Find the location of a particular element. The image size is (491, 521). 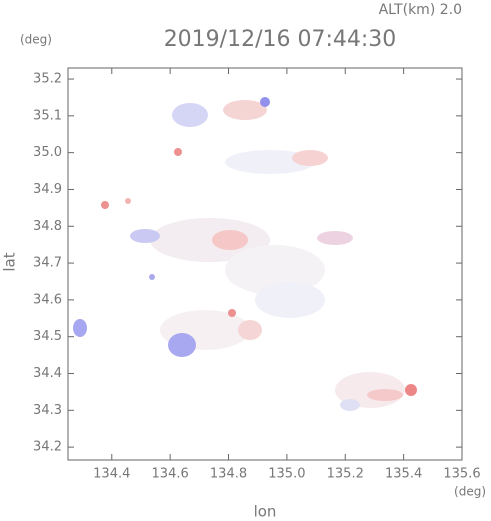

y-tick-label: 35.2 is located at coordinates (47, 79).